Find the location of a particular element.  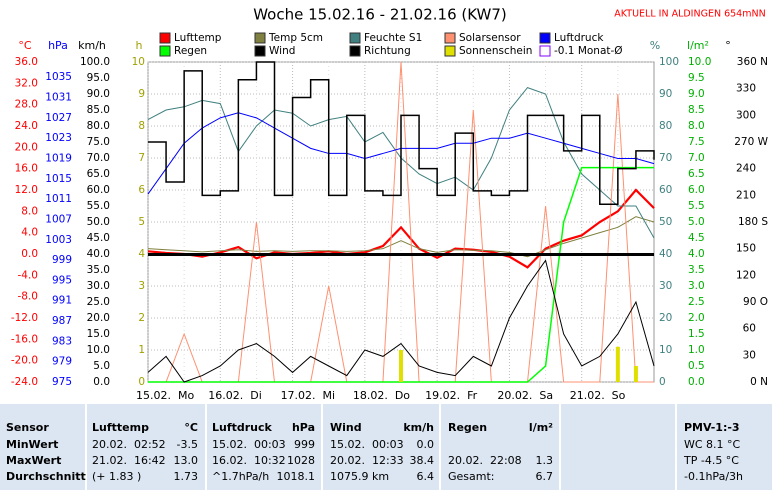

table-cell: 1075.9 km is located at coordinates (359, 476).